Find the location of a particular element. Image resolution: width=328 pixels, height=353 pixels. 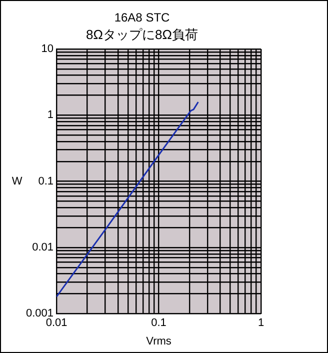

y-tick-label: 0.01 is located at coordinates (43, 247).